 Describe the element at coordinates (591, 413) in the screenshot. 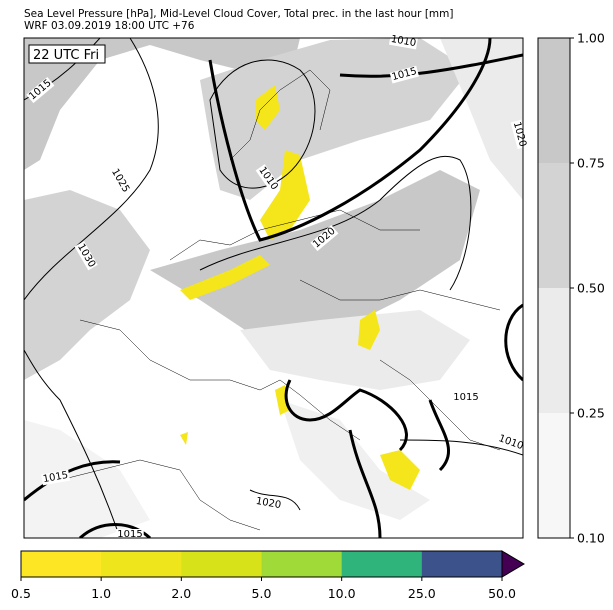

I see `colorbar-tick-label: 0.25` at that location.